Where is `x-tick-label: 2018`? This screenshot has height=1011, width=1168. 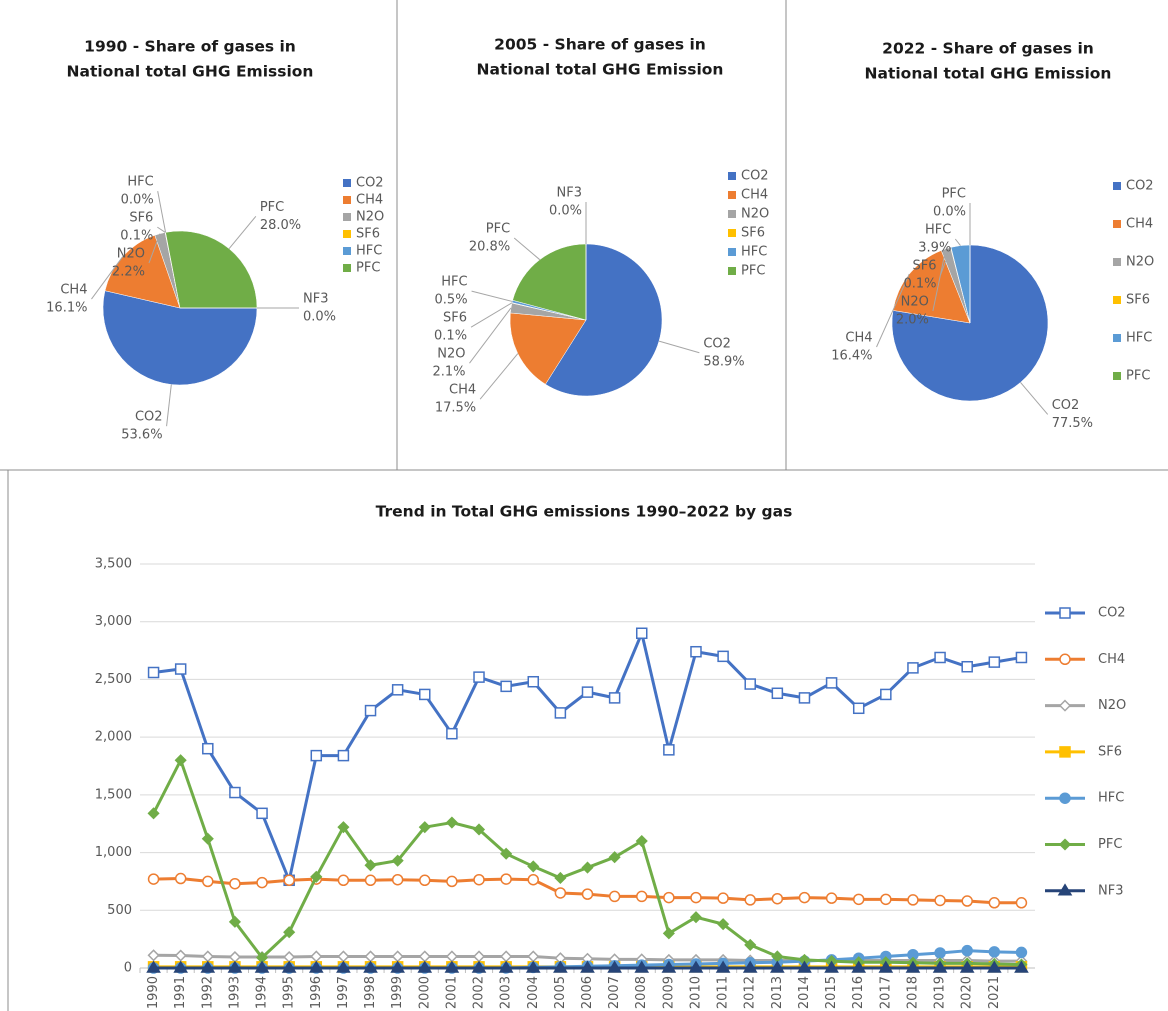
x-tick-label: 2018 is located at coordinates (912, 992).